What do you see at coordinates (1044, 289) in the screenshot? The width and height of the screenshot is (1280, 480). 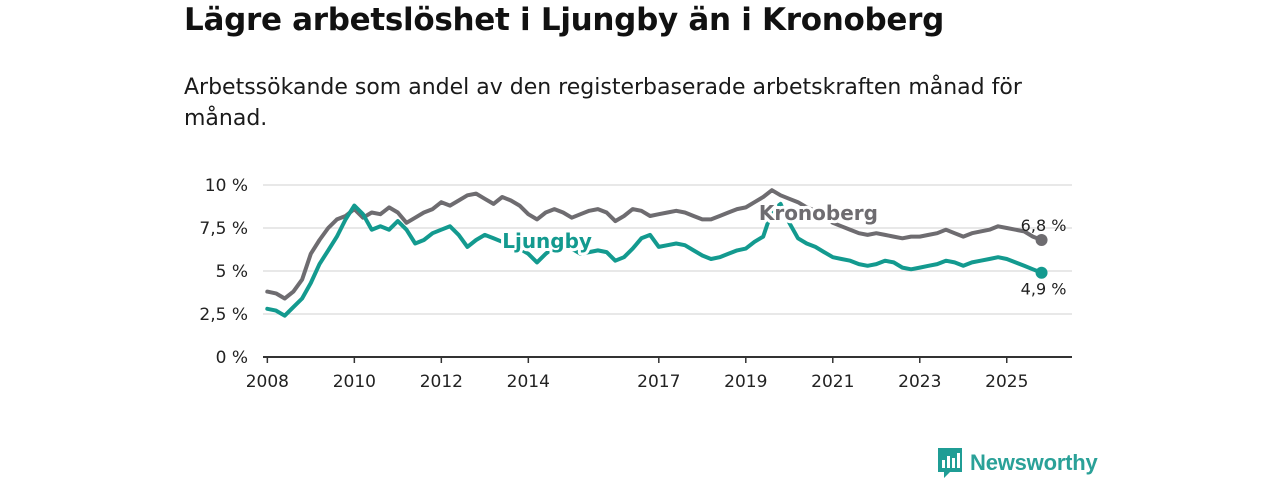 I see `end-value-label-ljungby: 4,9 %` at bounding box center [1044, 289].